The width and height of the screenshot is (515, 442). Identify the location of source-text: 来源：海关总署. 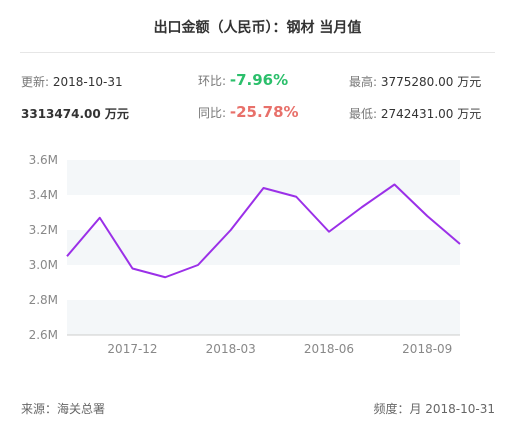
(63, 409).